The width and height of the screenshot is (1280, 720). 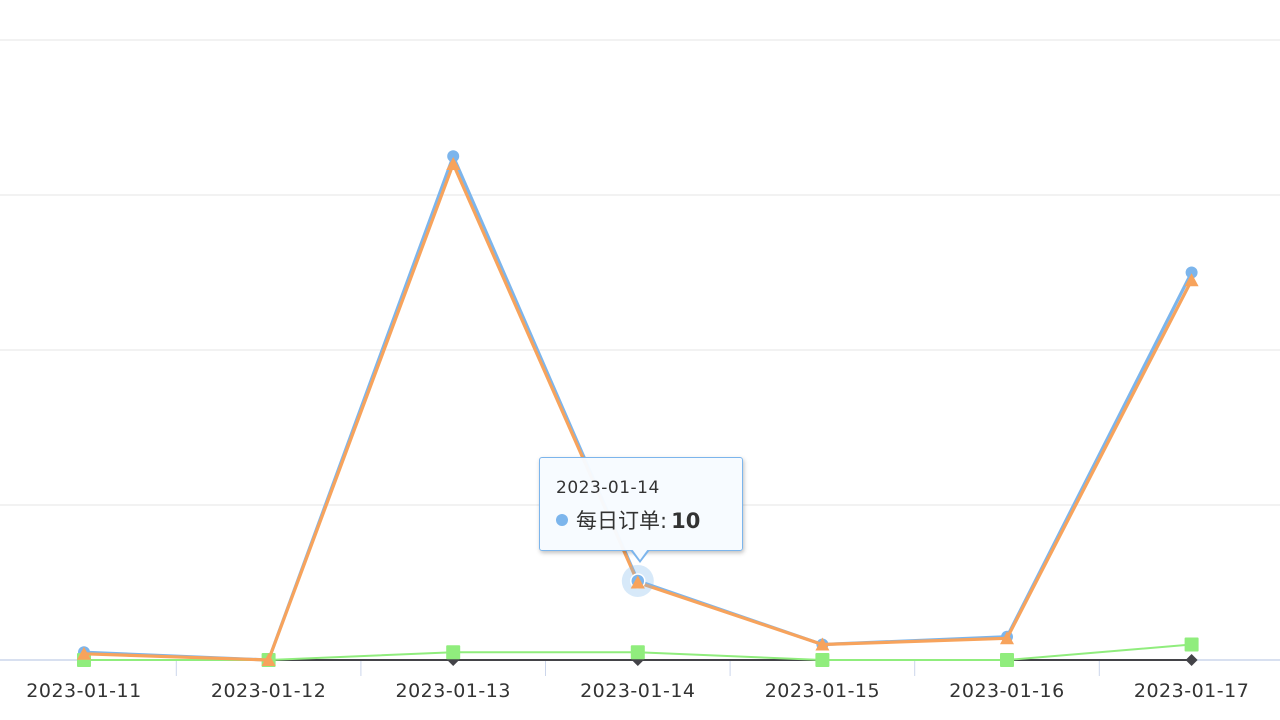 I want to click on x-tick-label: 2023-01-17, so click(x=1191, y=691).